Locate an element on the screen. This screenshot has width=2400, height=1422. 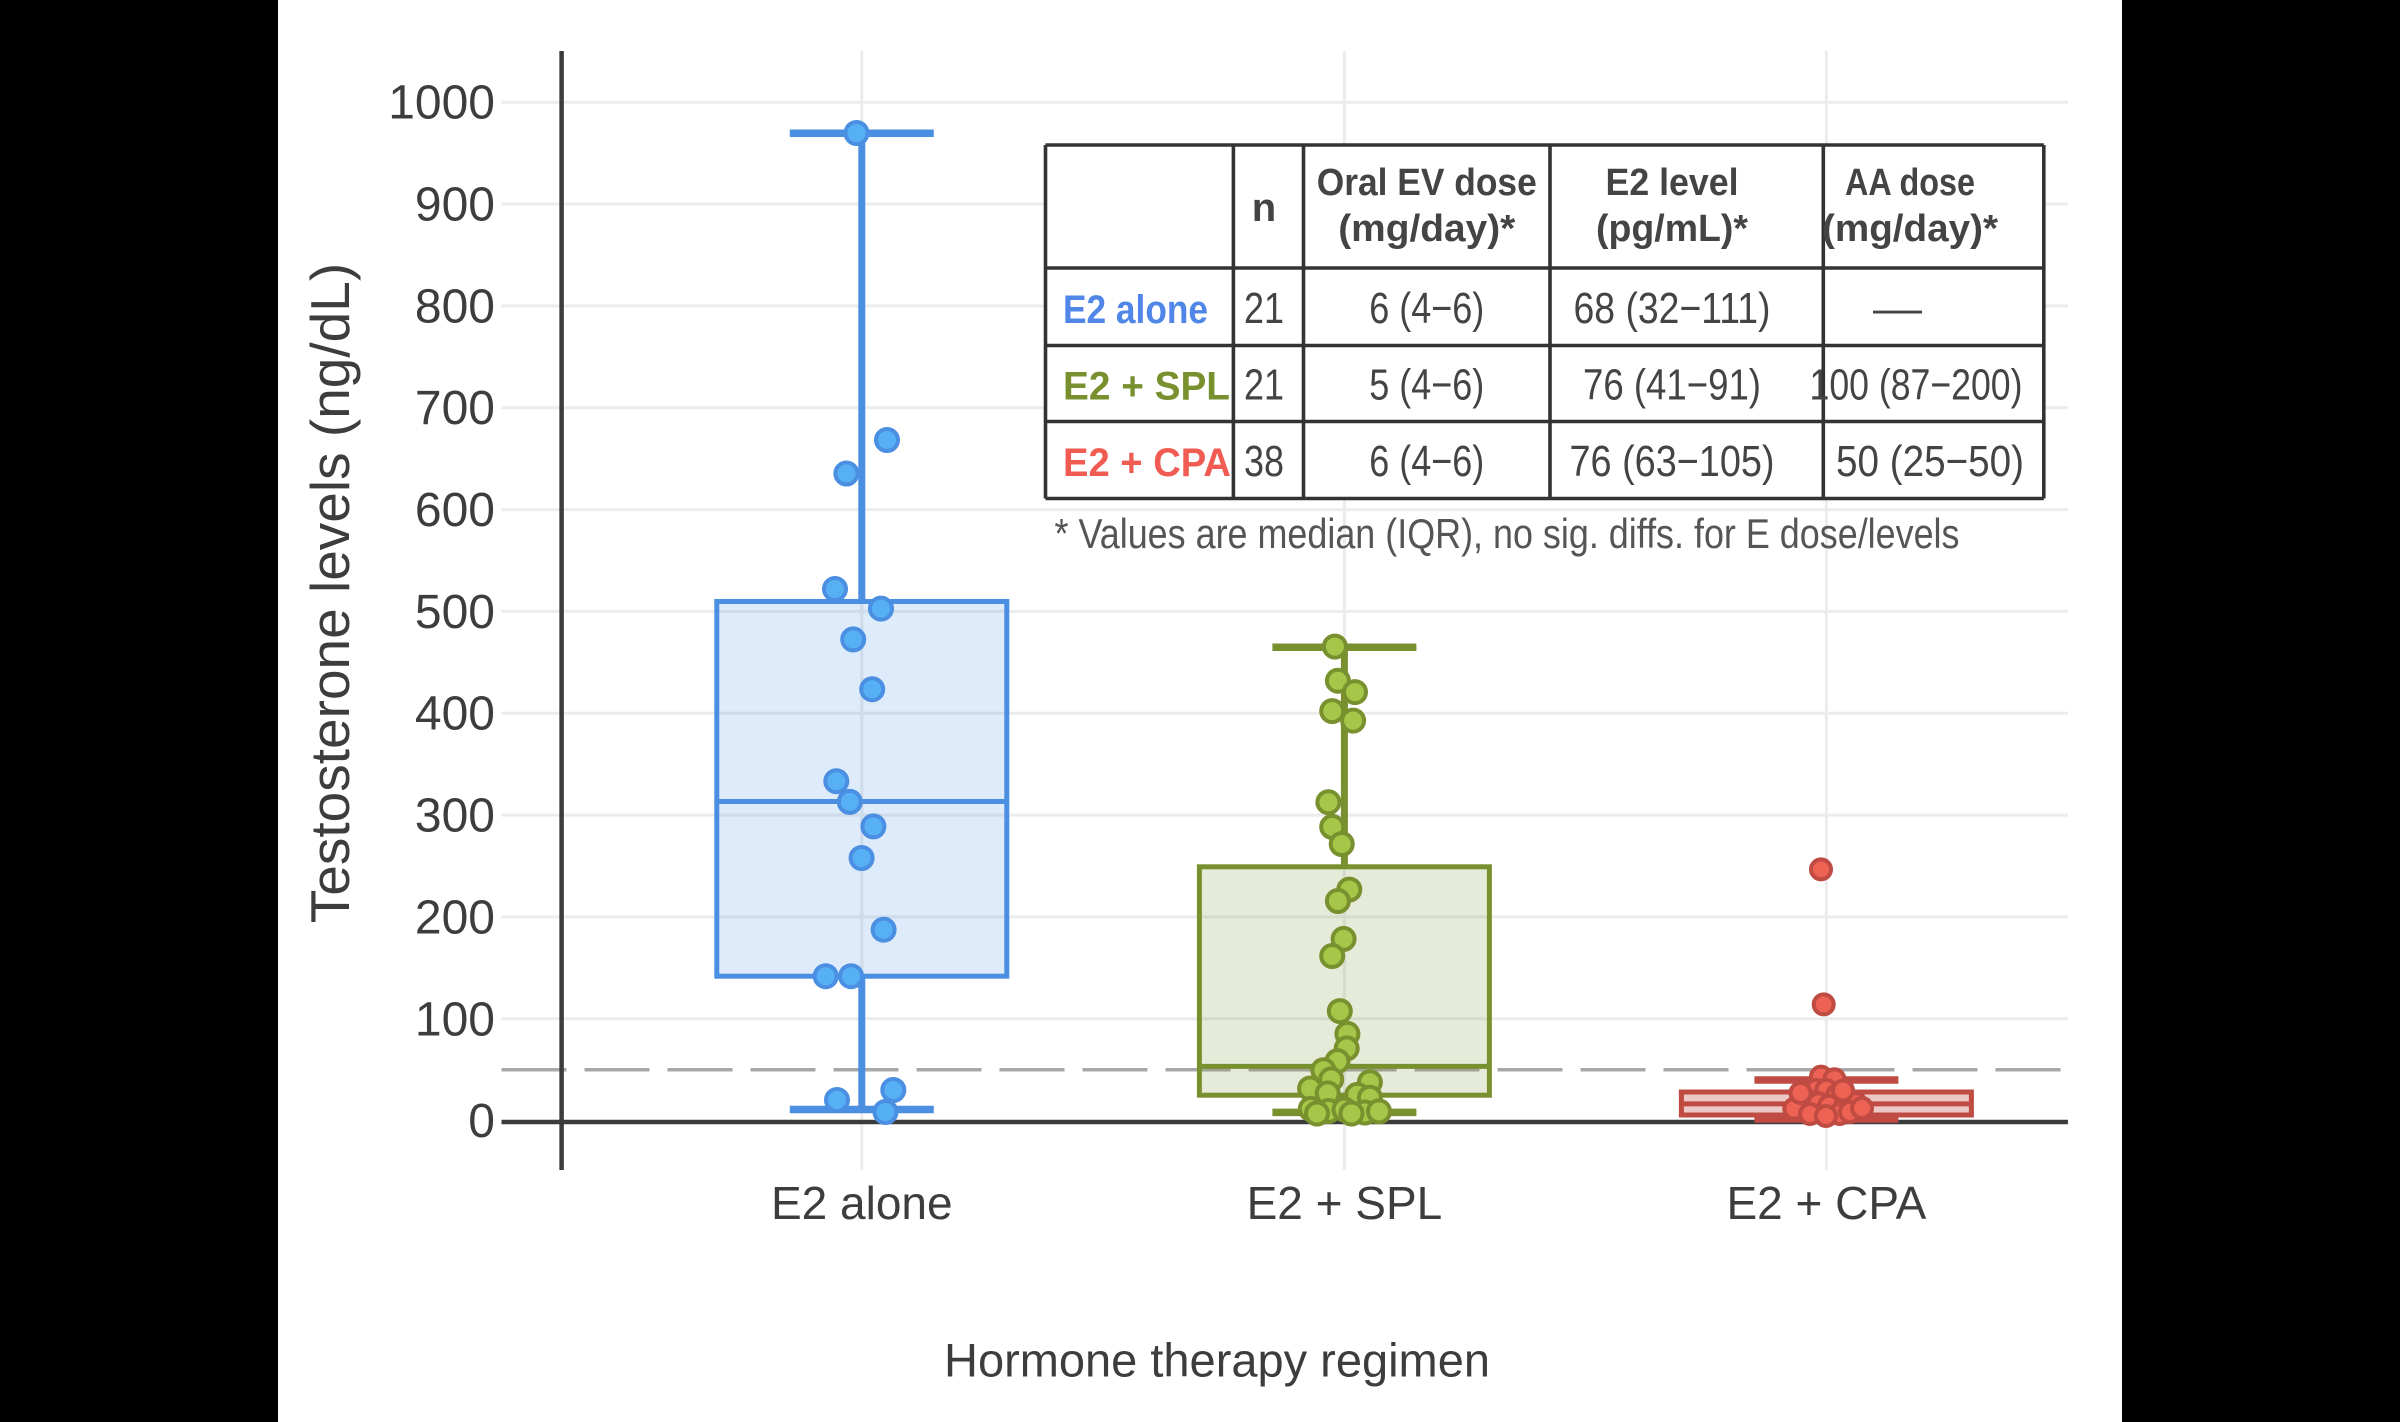
svg-text: 76 (41−91) is located at coordinates (1672, 385).